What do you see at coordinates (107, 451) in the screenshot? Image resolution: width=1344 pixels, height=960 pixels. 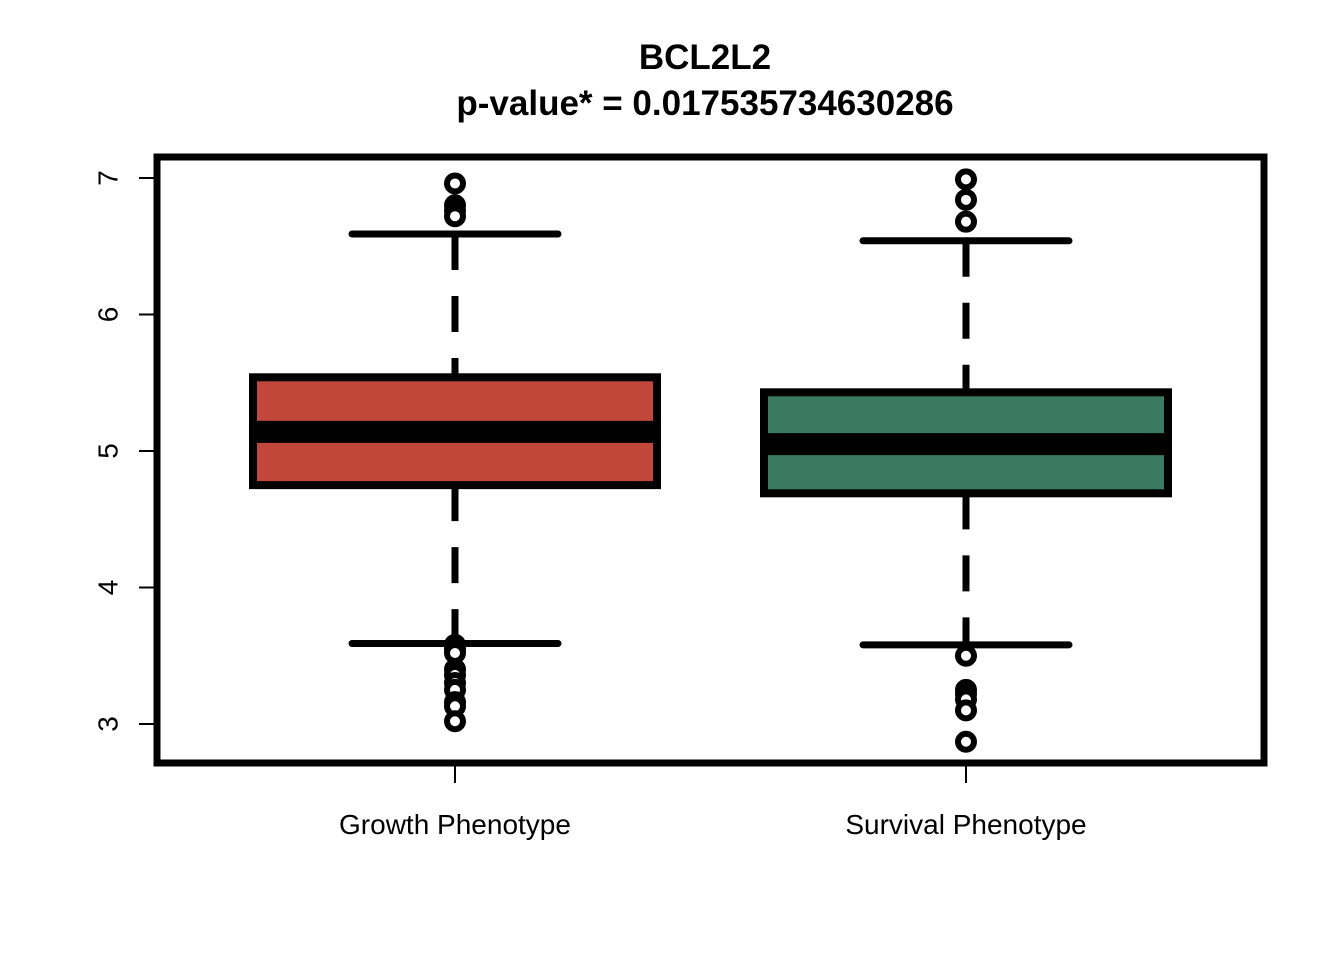 I see `y-tick-label: 5` at bounding box center [107, 451].